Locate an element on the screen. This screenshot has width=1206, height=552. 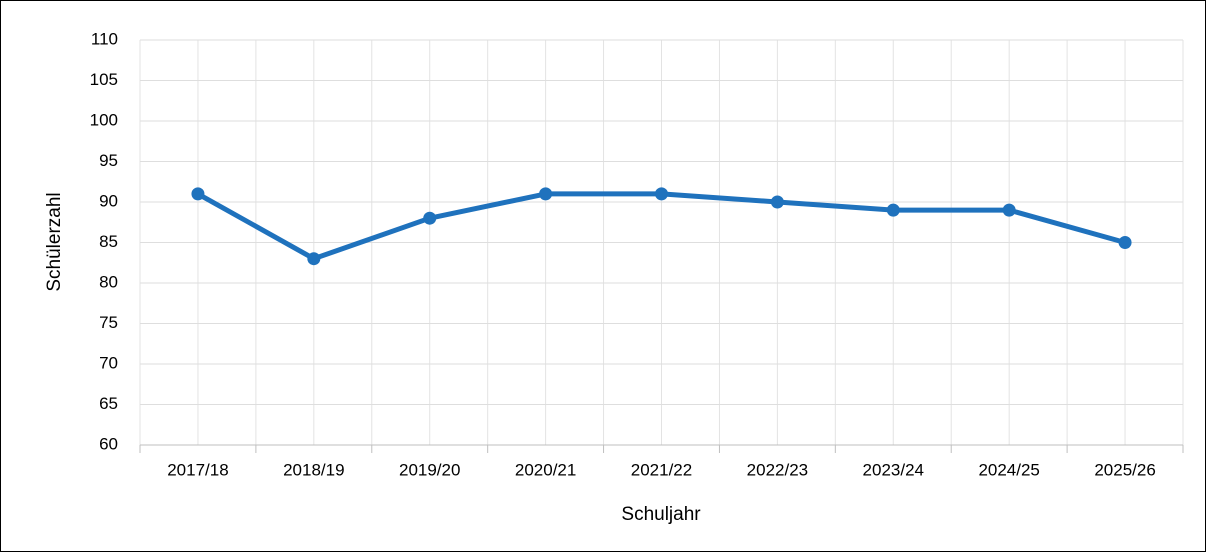
y-tick-label: 75 is located at coordinates (108, 322).